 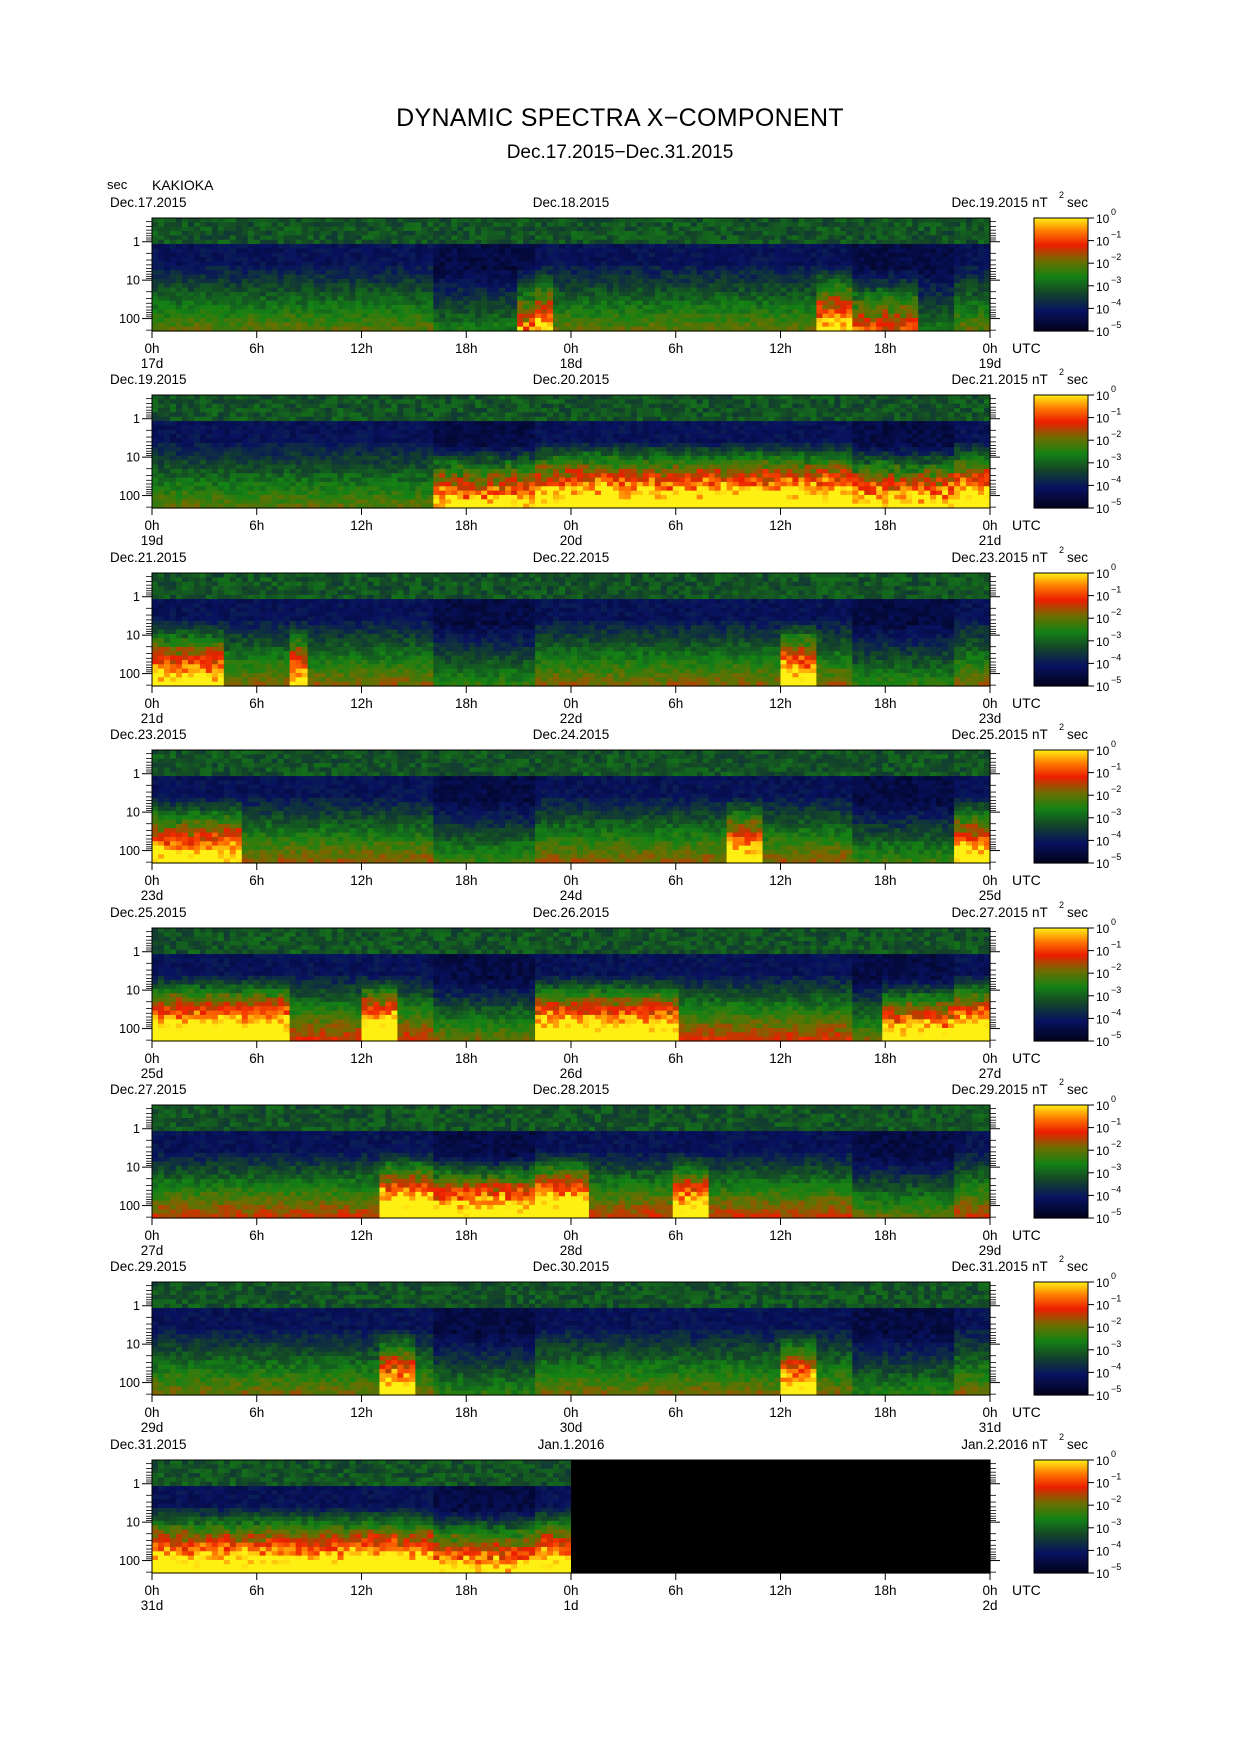 I want to click on panel-date-mid: Dec.18.2015, so click(x=571, y=202).